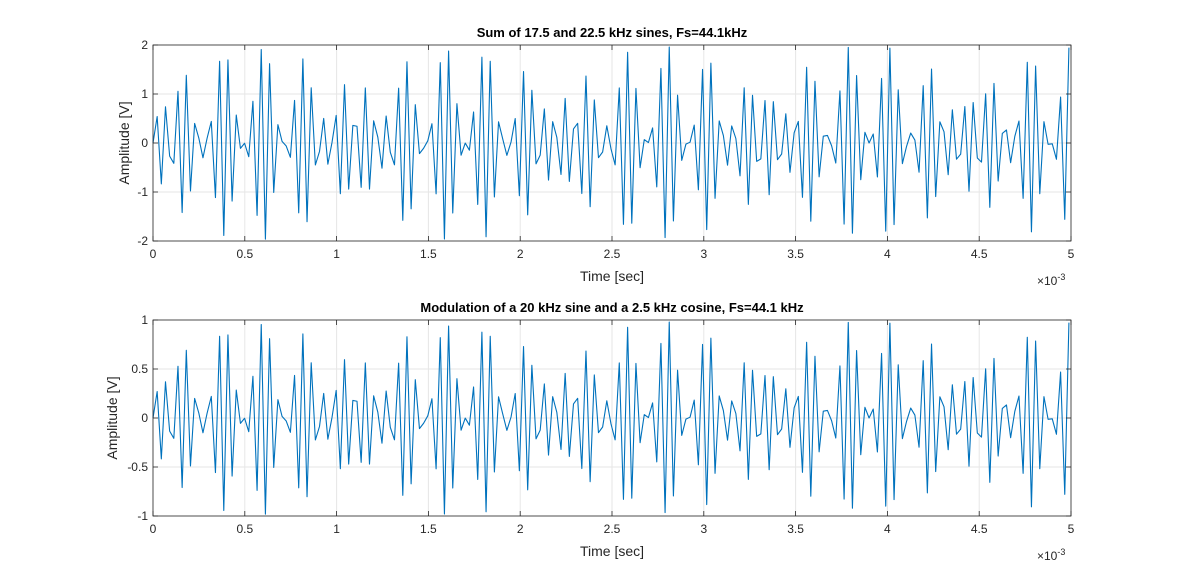 This screenshot has width=1184, height=581. I want to click on y-tick-label: 2, so click(144, 45).